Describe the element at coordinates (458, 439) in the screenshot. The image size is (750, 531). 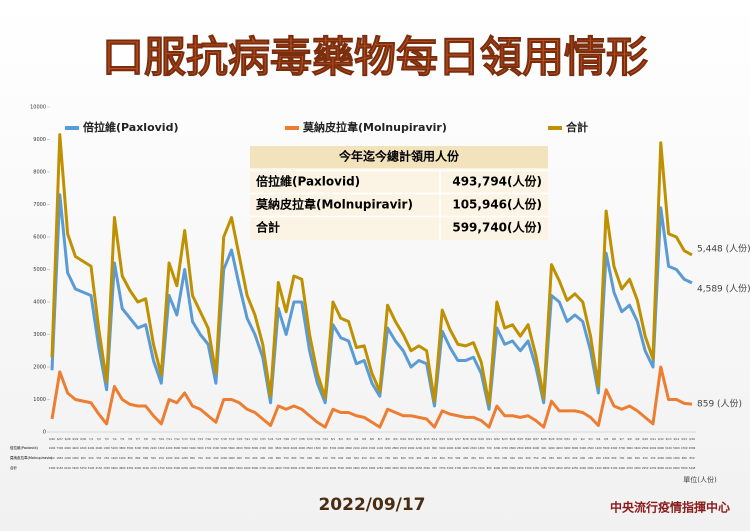
I see `x-tick-label: 8/17` at that location.